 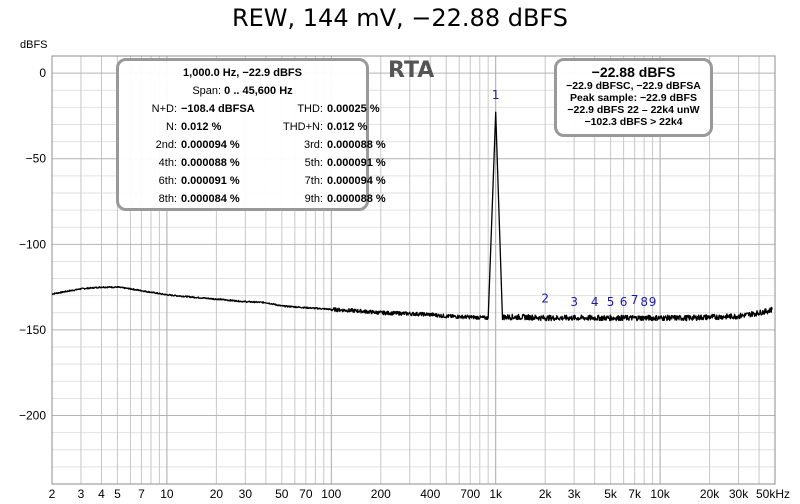 What do you see at coordinates (167, 181) in the screenshot?
I see `distortion-label: 6th:` at bounding box center [167, 181].